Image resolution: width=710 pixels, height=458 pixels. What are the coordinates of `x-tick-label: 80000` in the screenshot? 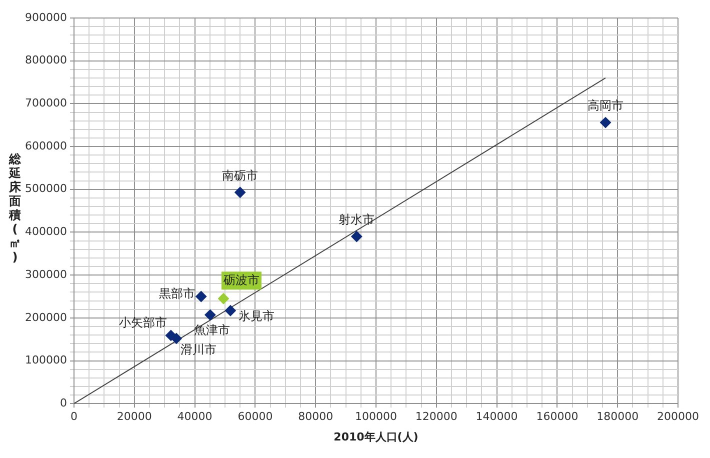 It's located at (316, 417).